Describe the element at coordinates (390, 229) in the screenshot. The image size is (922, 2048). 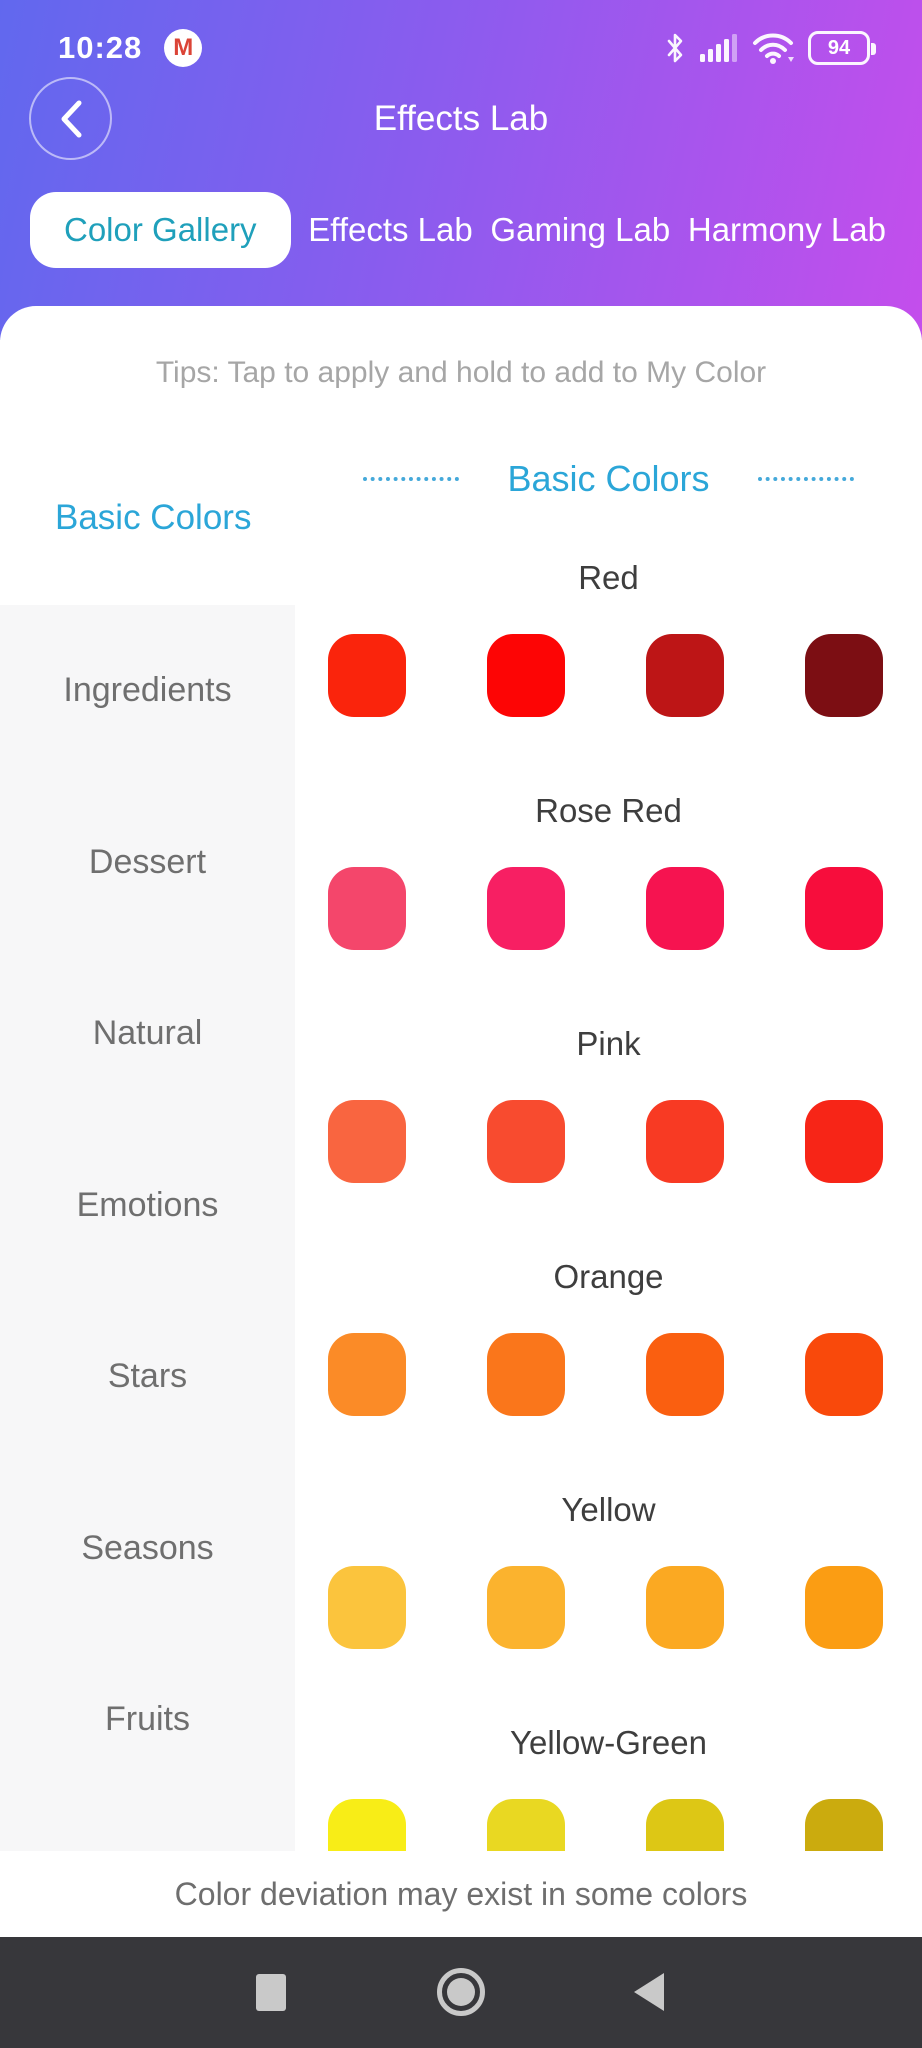
I see `tab-effects-lab: Effects Lab` at that location.